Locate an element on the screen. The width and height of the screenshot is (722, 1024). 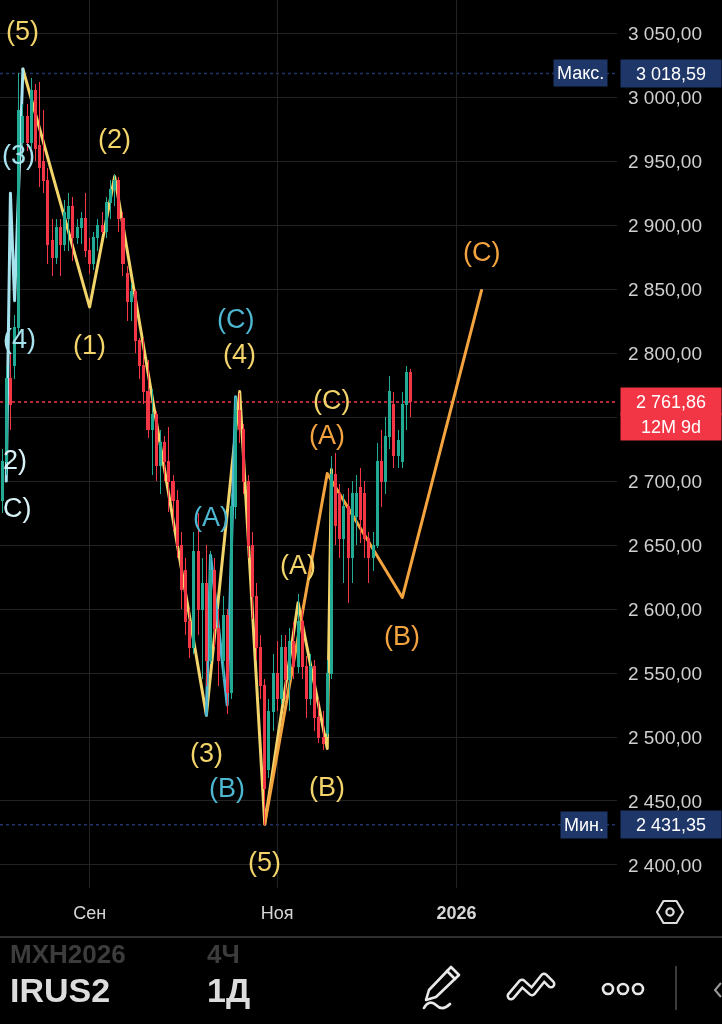
y-tick-label: 2 500,00 is located at coordinates (665, 737).